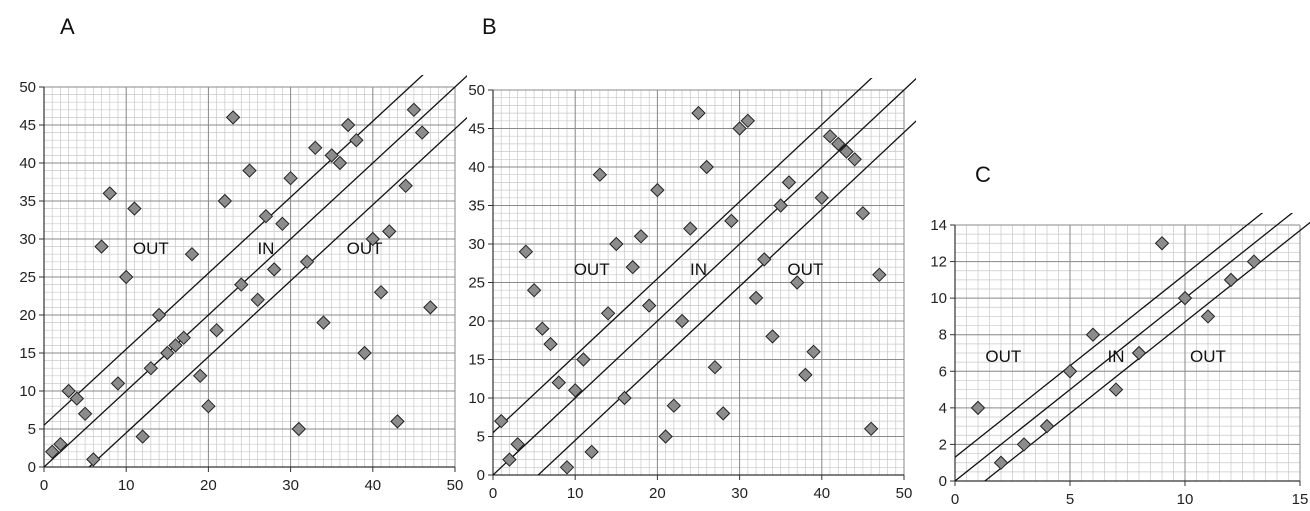 The height and width of the screenshot is (511, 1310). Describe the element at coordinates (476, 90) in the screenshot. I see `panel-b-y-tick-label: 50` at that location.